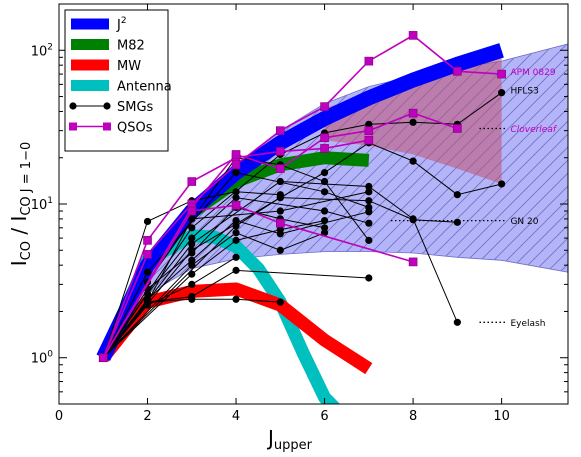  Describe the element at coordinates (144, 87) in the screenshot. I see `legend-label: Antenna` at that location.